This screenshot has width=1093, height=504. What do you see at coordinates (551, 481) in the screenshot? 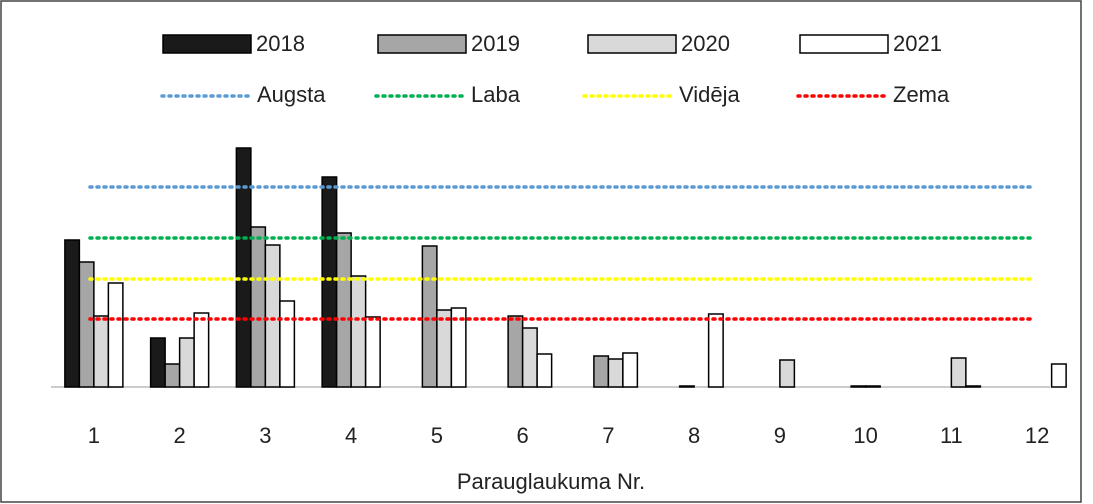
I see `x-axis-title: Parauglaukuma Nr.` at bounding box center [551, 481].